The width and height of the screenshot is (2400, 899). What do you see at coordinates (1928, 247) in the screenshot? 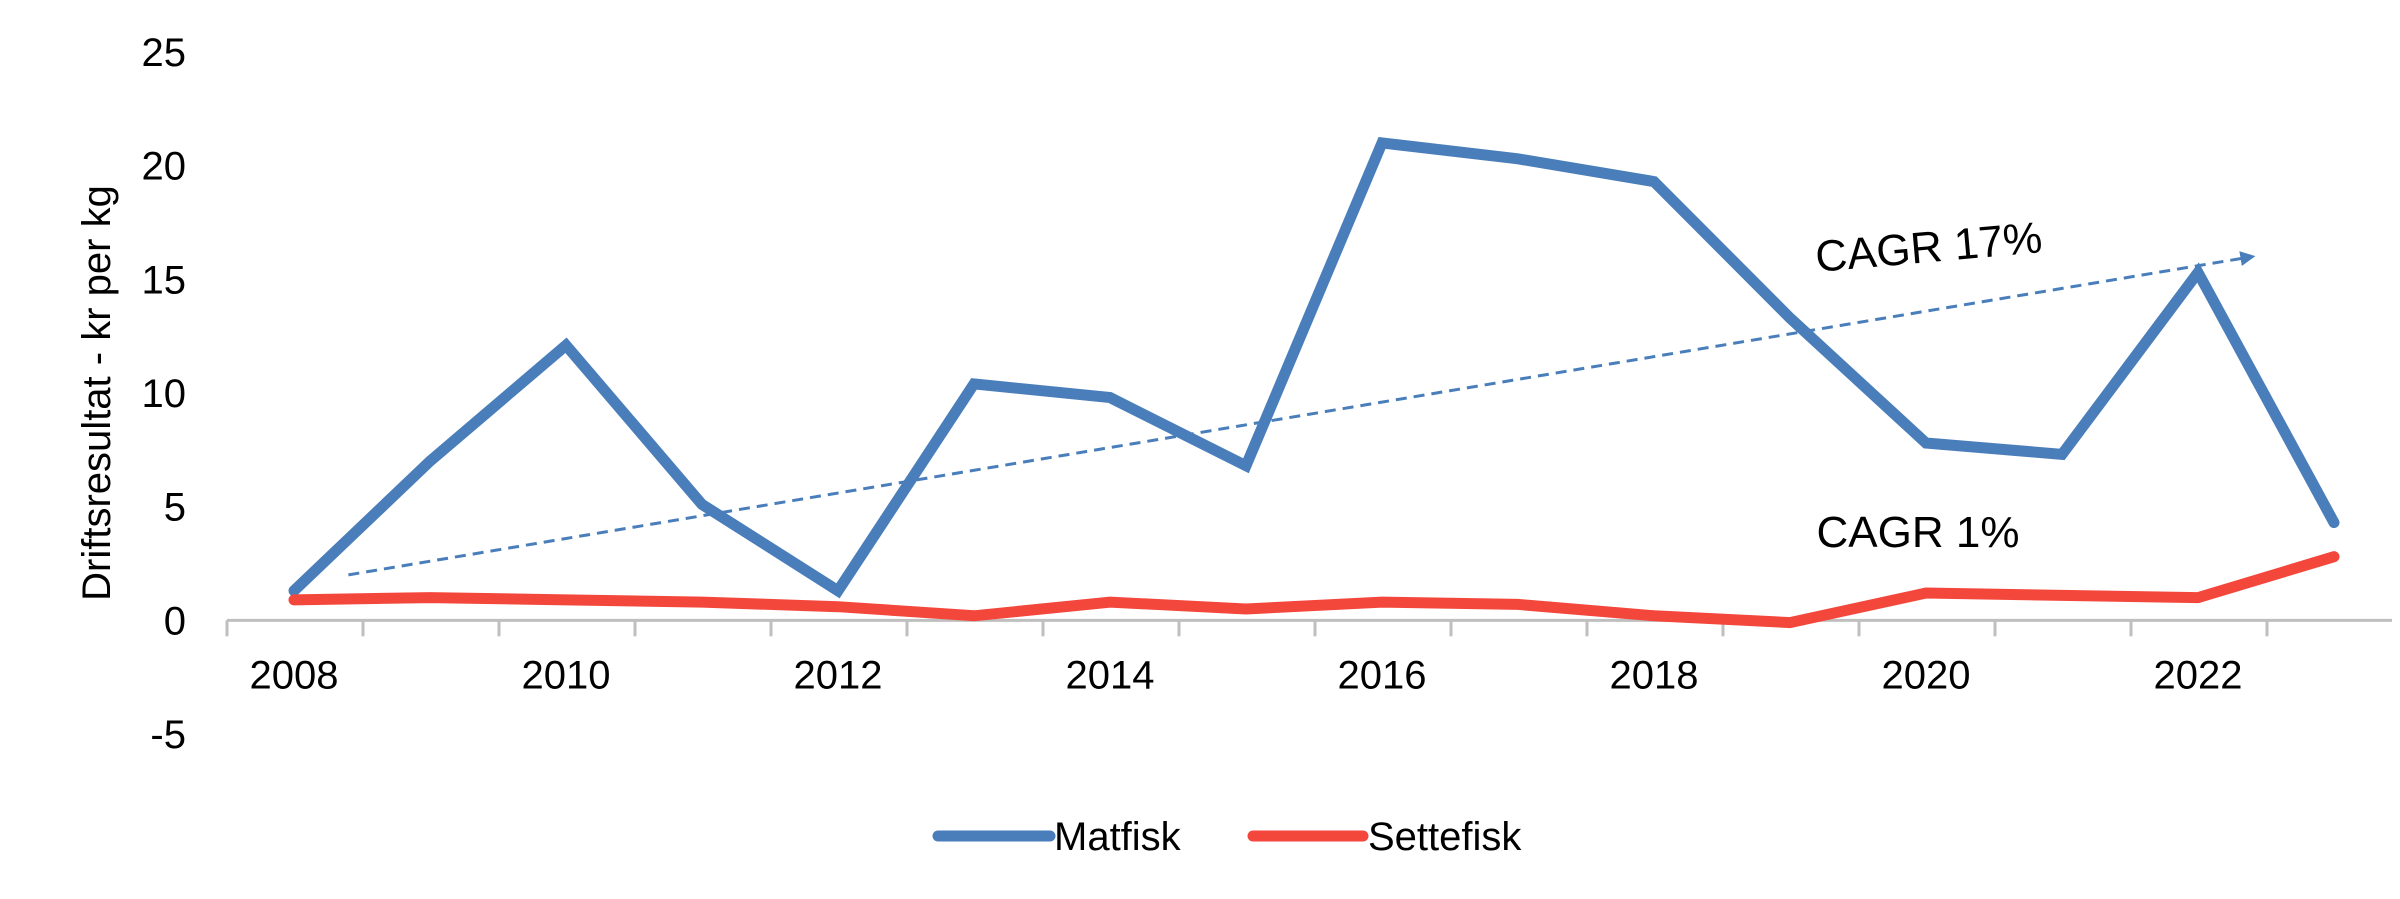
I see `annotation-cagr-matfisk: CAGR 17%` at bounding box center [1928, 247].